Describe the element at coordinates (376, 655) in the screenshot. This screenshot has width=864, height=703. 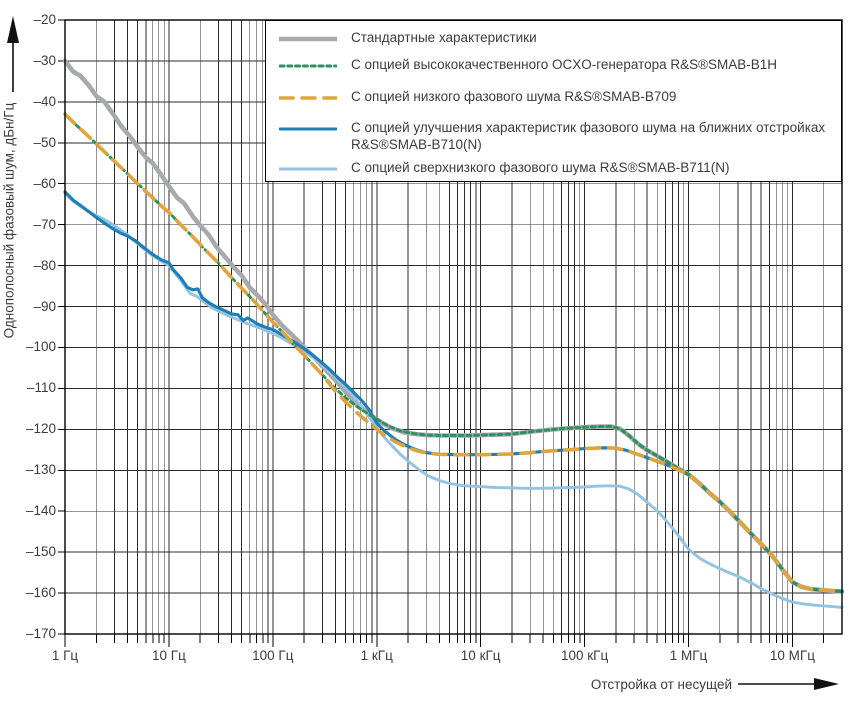
I see `x-tick-label: 1 кГц` at that location.